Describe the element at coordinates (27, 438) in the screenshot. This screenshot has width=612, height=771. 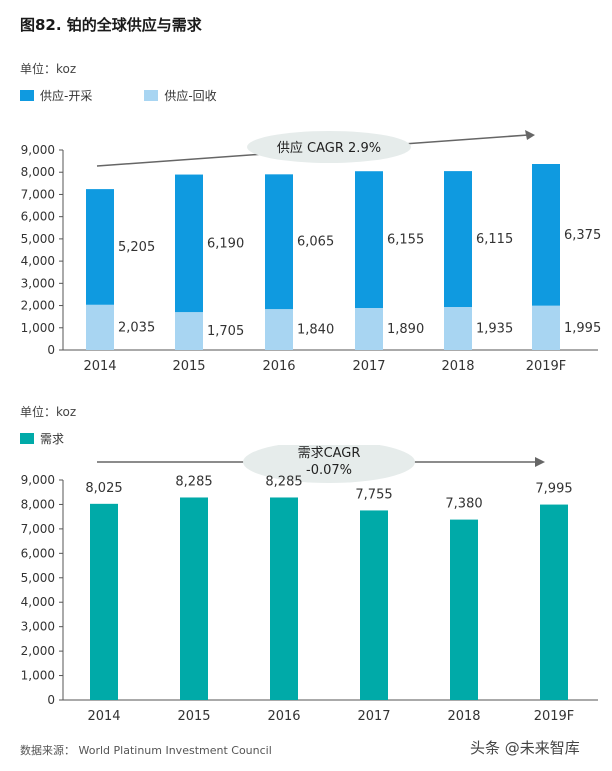
I see `legend-swatch-demand` at that location.